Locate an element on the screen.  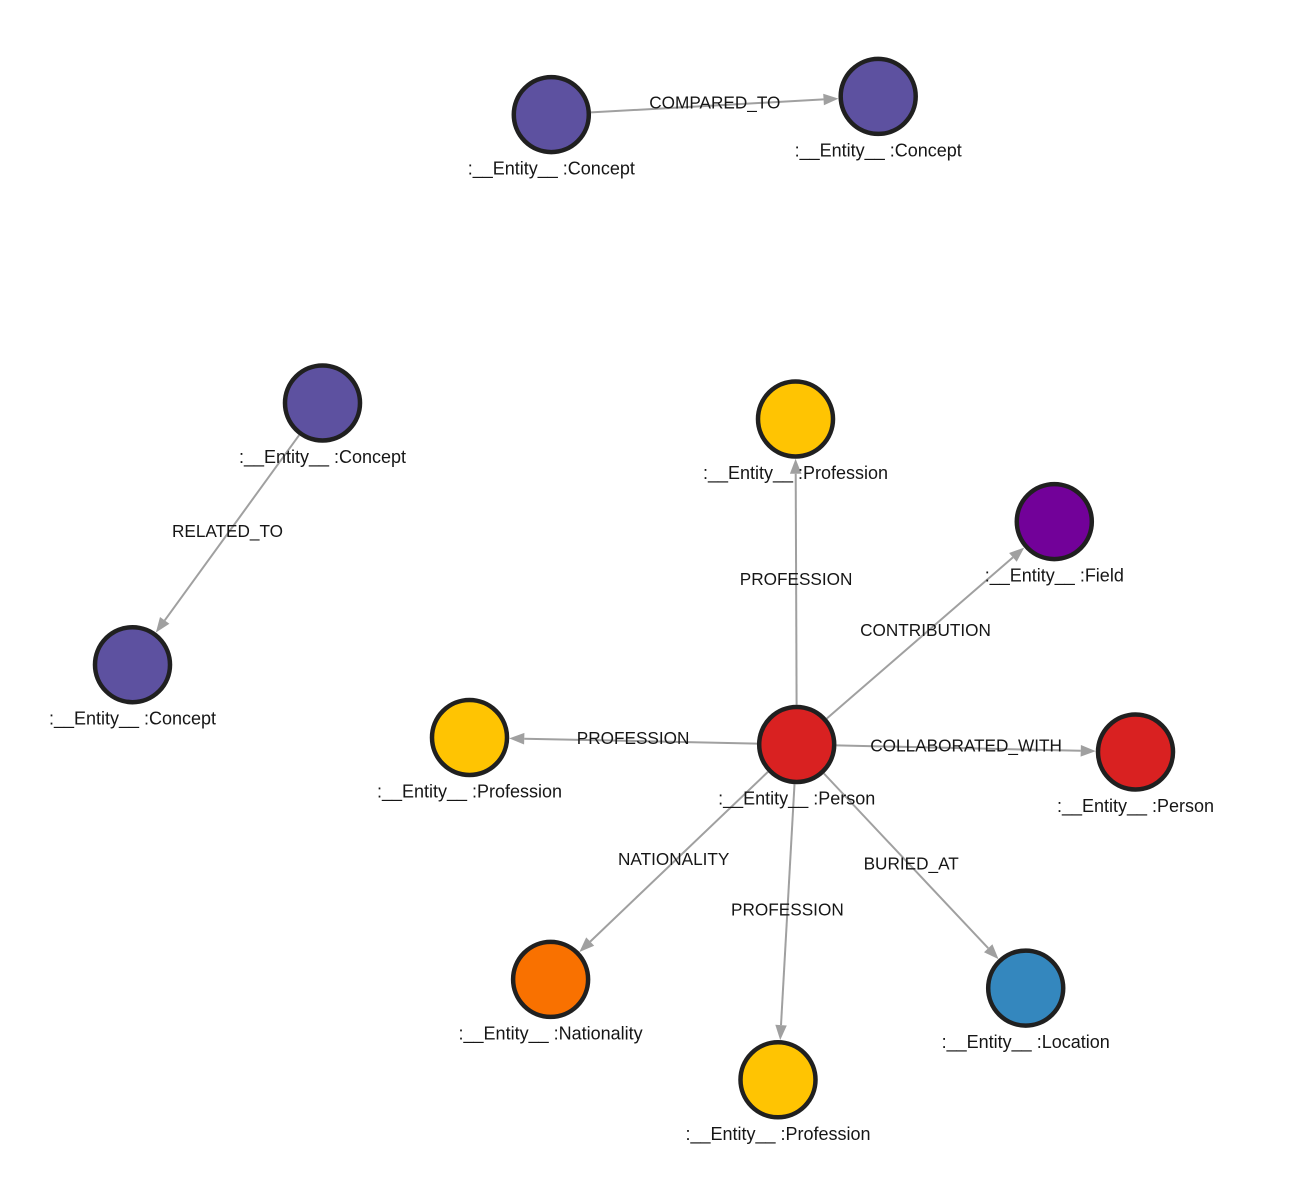
svg-text: CONTRIBUTION is located at coordinates (925, 630).